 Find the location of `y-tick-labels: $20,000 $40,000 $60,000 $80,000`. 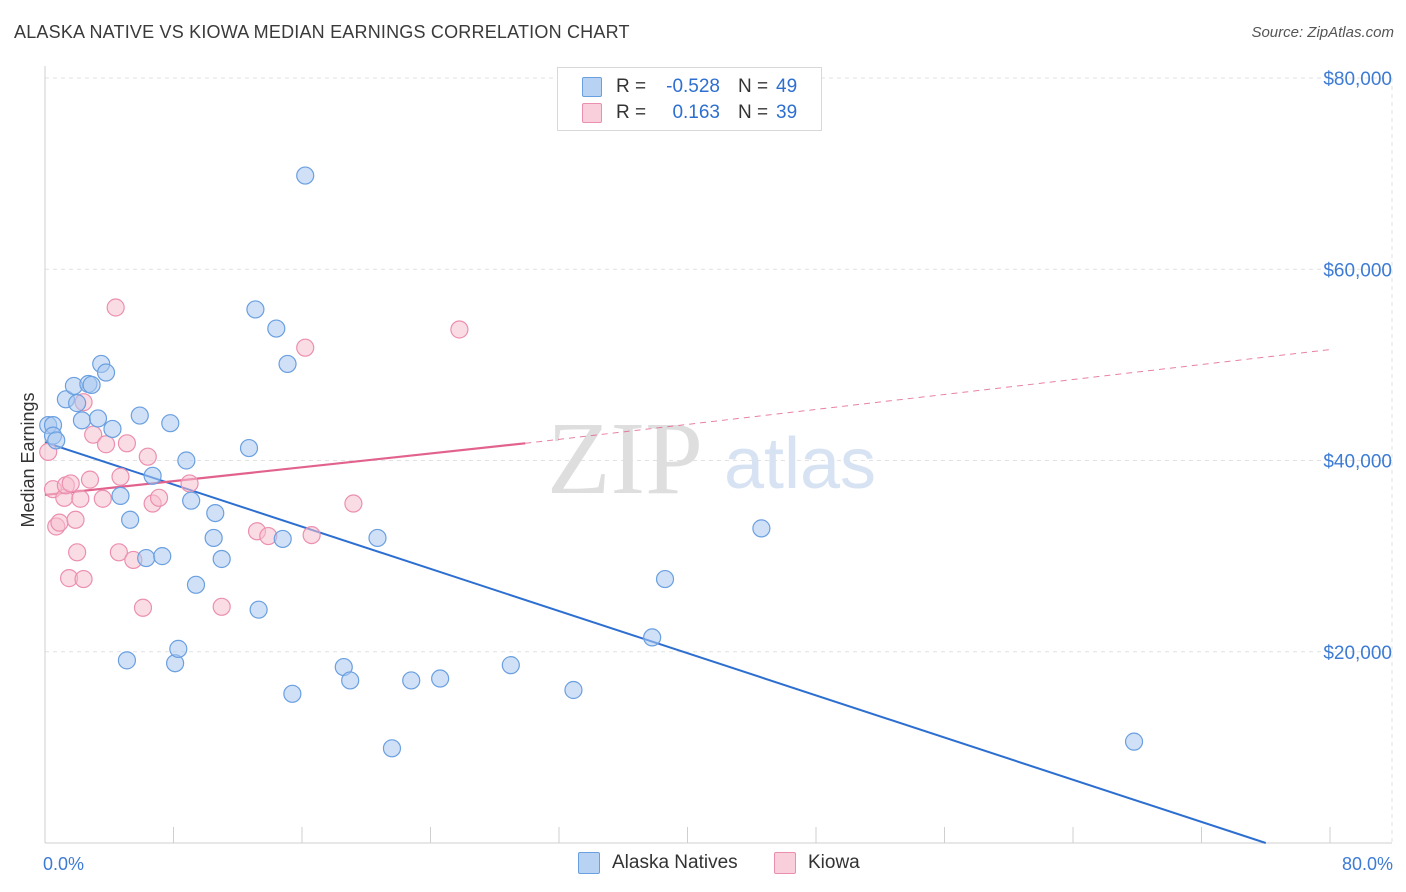

y-tick-labels: $20,000 $40,000 $60,000 $80,000 is located at coordinates (1357, 366).